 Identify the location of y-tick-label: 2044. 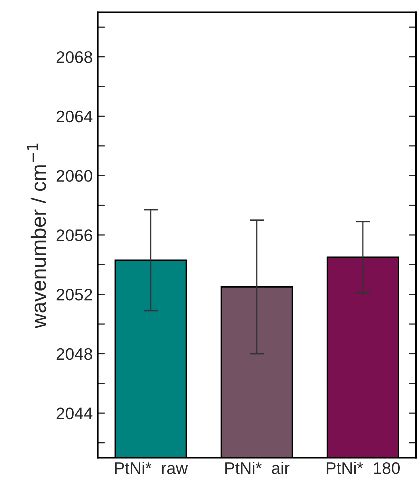
(74, 414).